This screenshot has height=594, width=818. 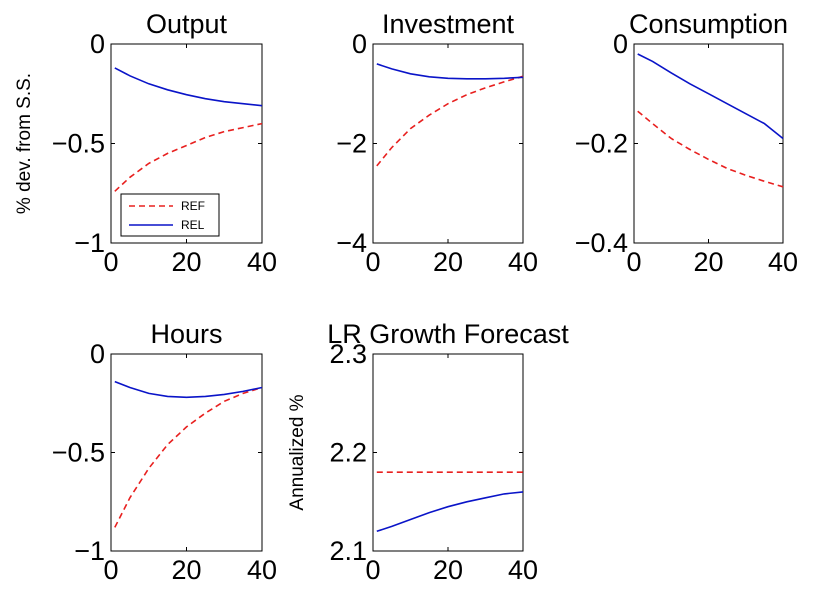 I want to click on panel-title: Output, so click(x=187, y=24).